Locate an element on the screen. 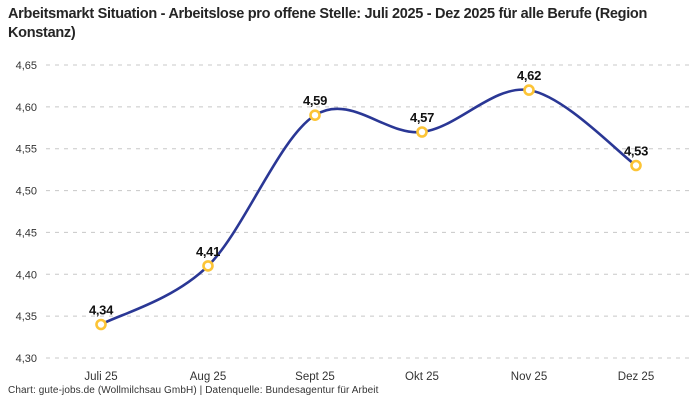 This screenshot has height=400, width=700. x-axis-label: Sept 25 is located at coordinates (315, 377).